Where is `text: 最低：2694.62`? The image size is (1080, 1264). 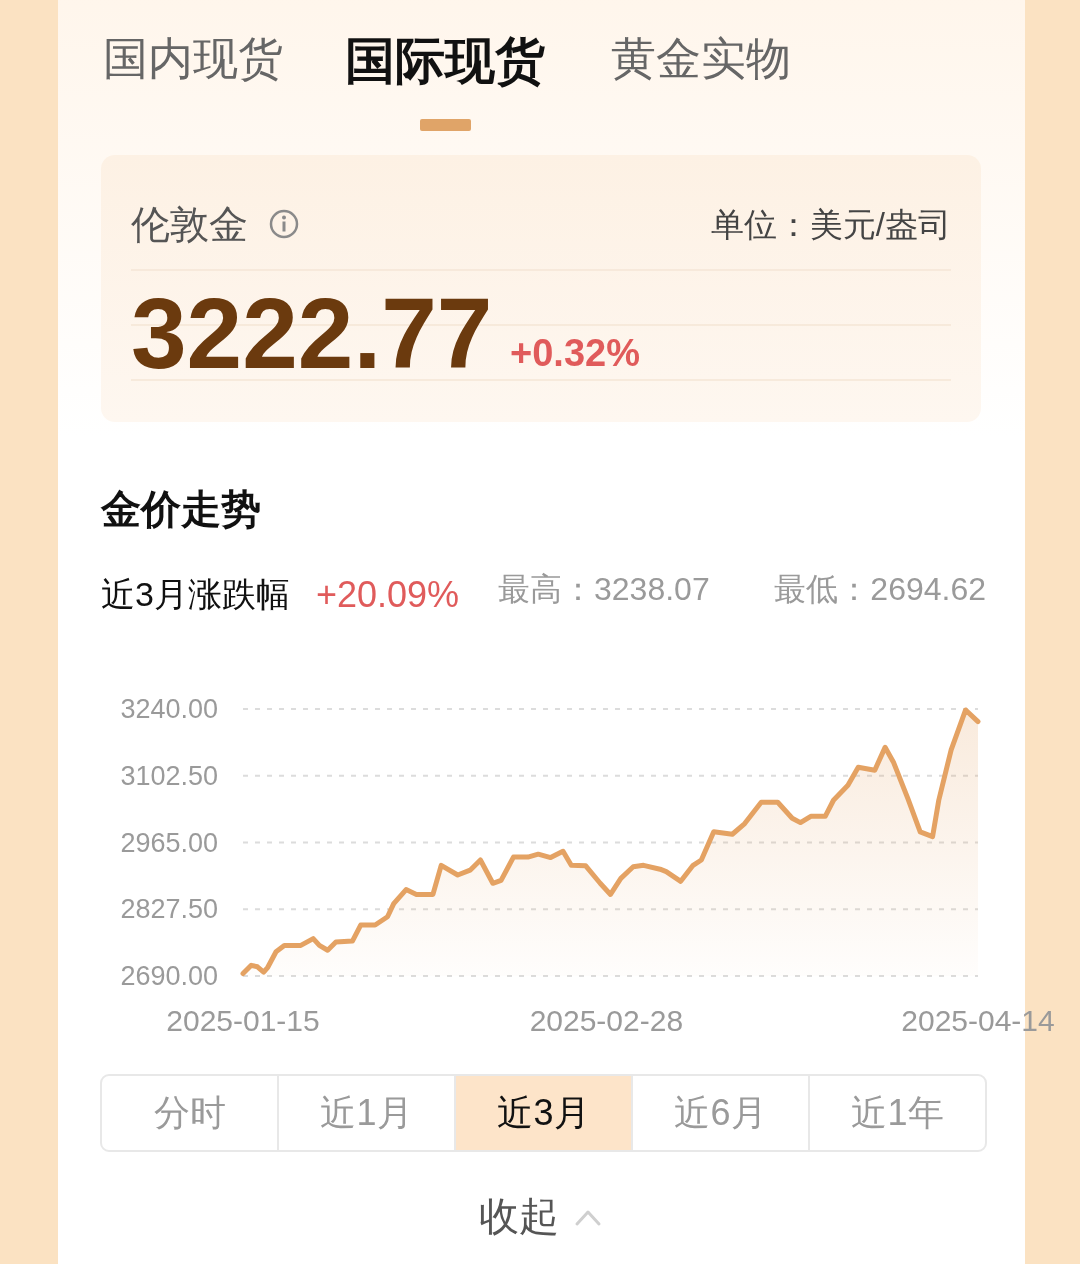
text: 最低：2694.62 is located at coordinates (880, 589).